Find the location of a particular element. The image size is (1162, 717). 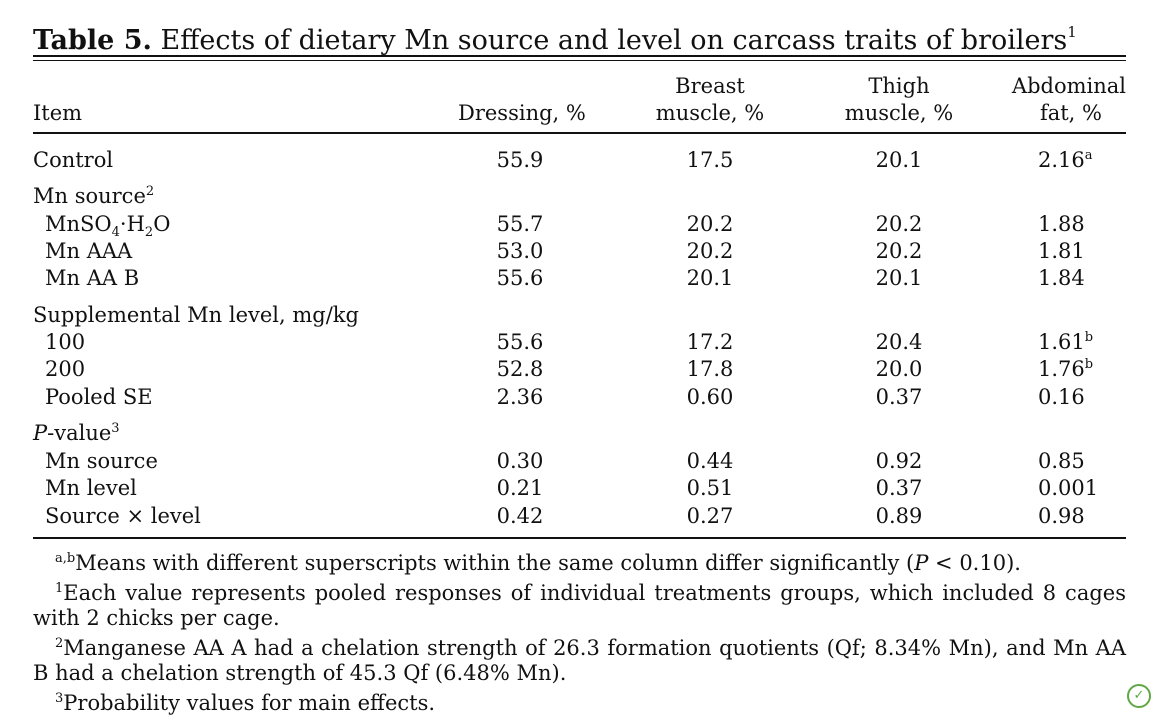

group-heading-p-value: P-value3 is located at coordinates (76, 433).